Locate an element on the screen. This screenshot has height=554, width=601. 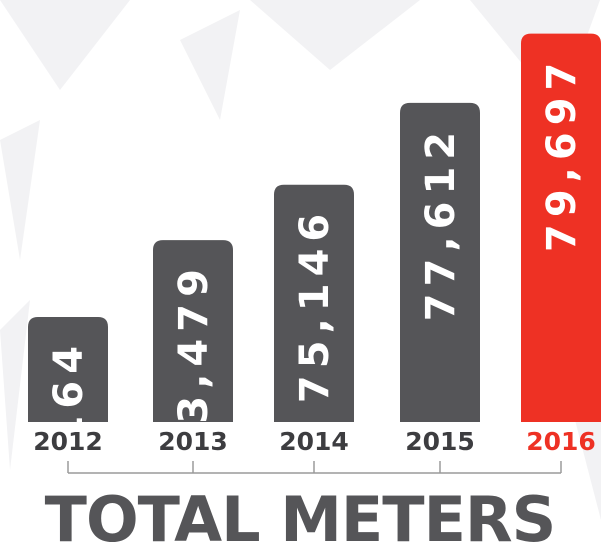
year-label-2015: 2015 is located at coordinates (440, 441).